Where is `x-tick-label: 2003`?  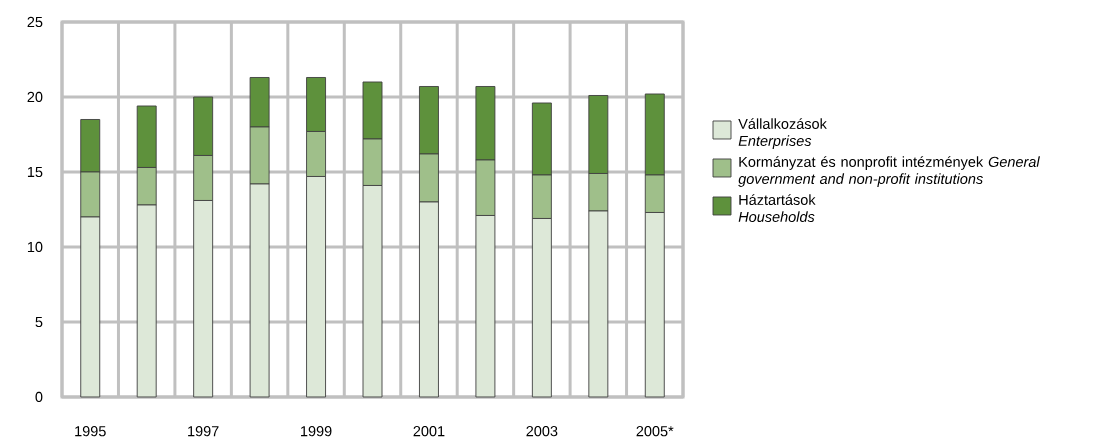 x-tick-label: 2003 is located at coordinates (542, 431).